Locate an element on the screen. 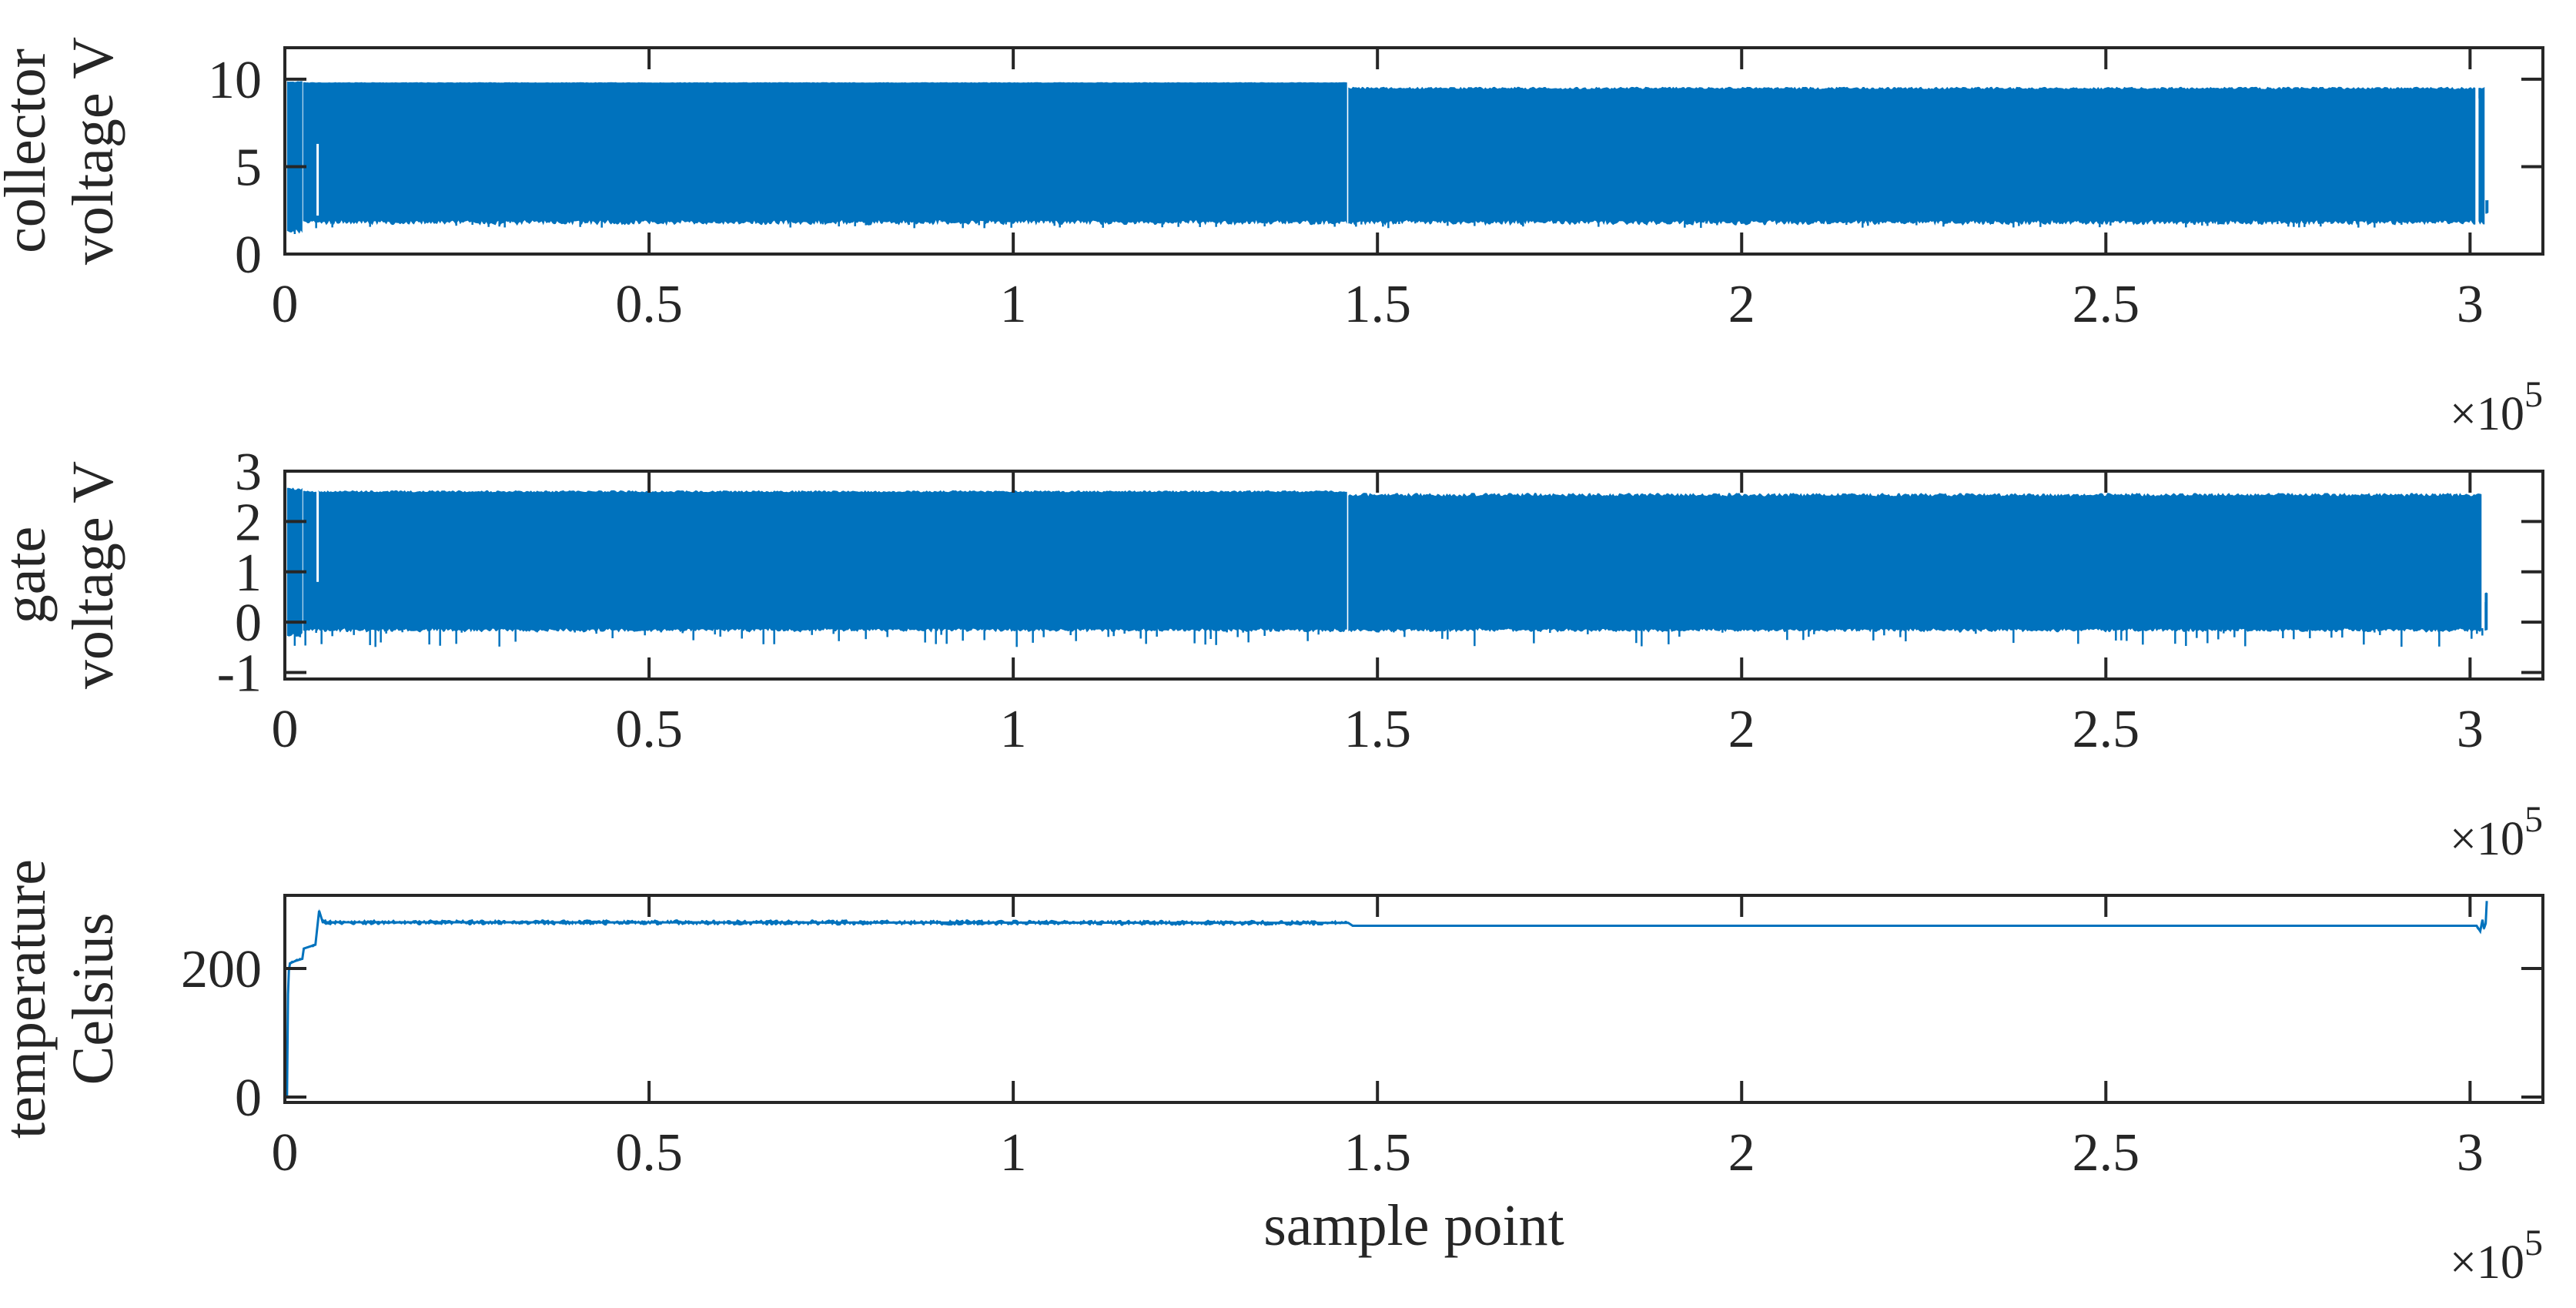 This screenshot has width=2576, height=1308. y-tick-label: 10 is located at coordinates (235, 80).